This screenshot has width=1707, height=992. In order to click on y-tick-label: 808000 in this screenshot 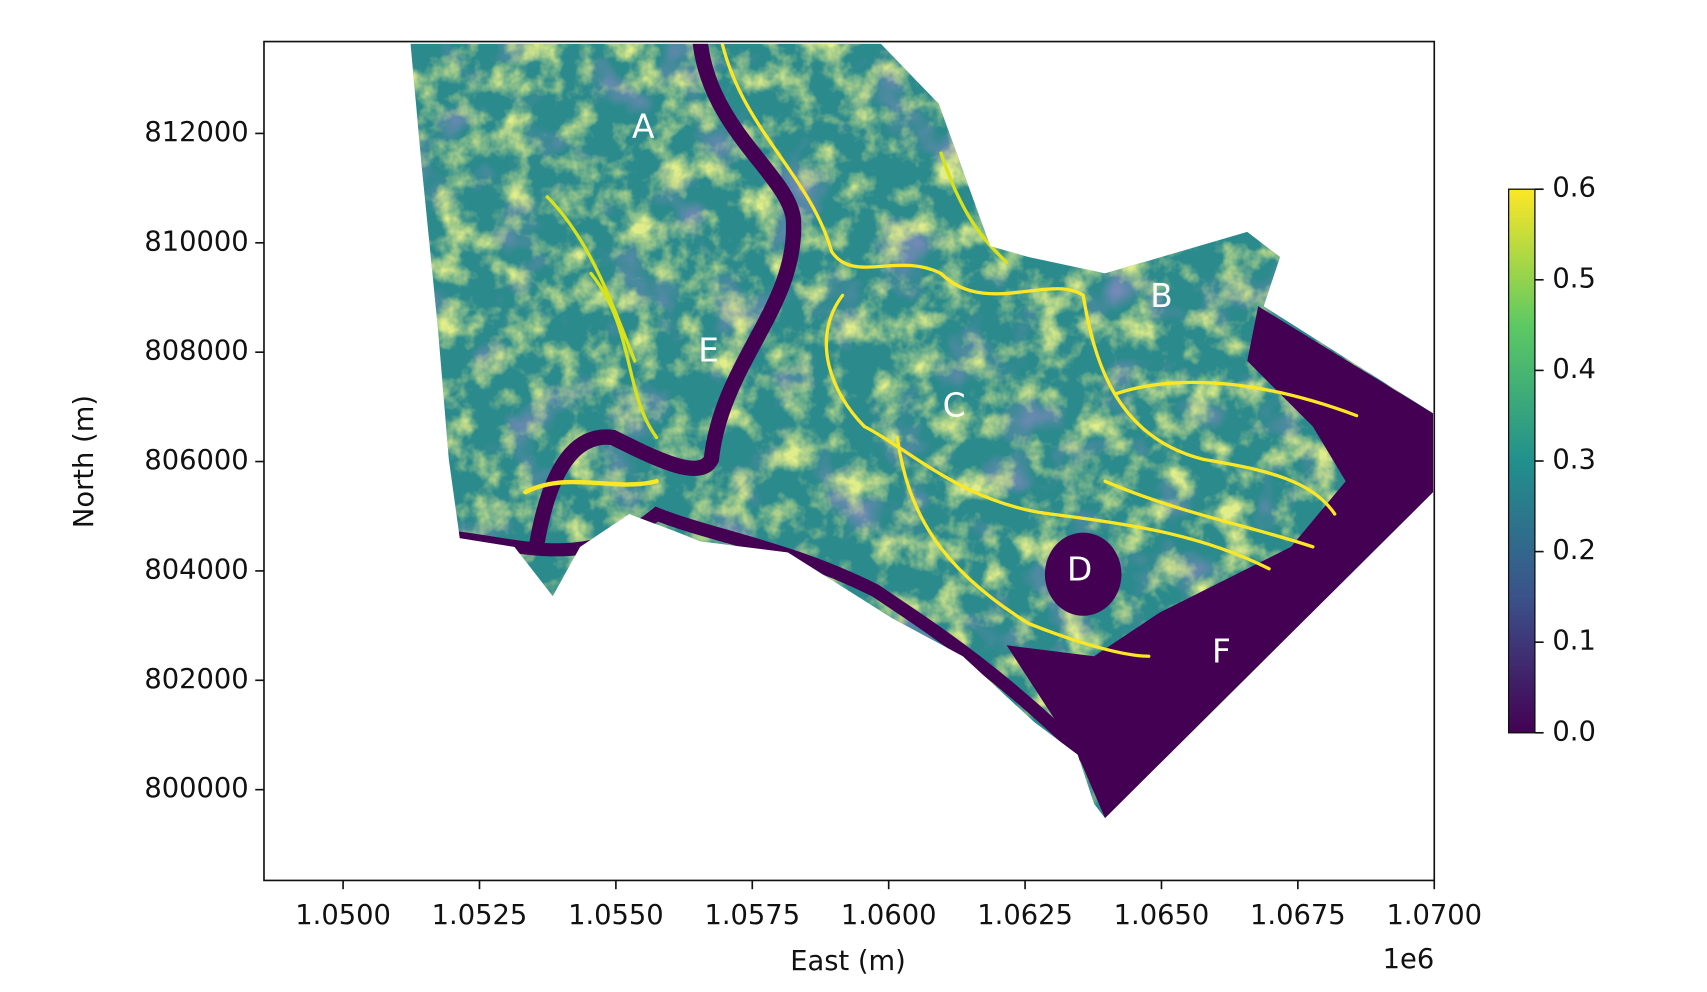, I will do `click(196, 351)`.